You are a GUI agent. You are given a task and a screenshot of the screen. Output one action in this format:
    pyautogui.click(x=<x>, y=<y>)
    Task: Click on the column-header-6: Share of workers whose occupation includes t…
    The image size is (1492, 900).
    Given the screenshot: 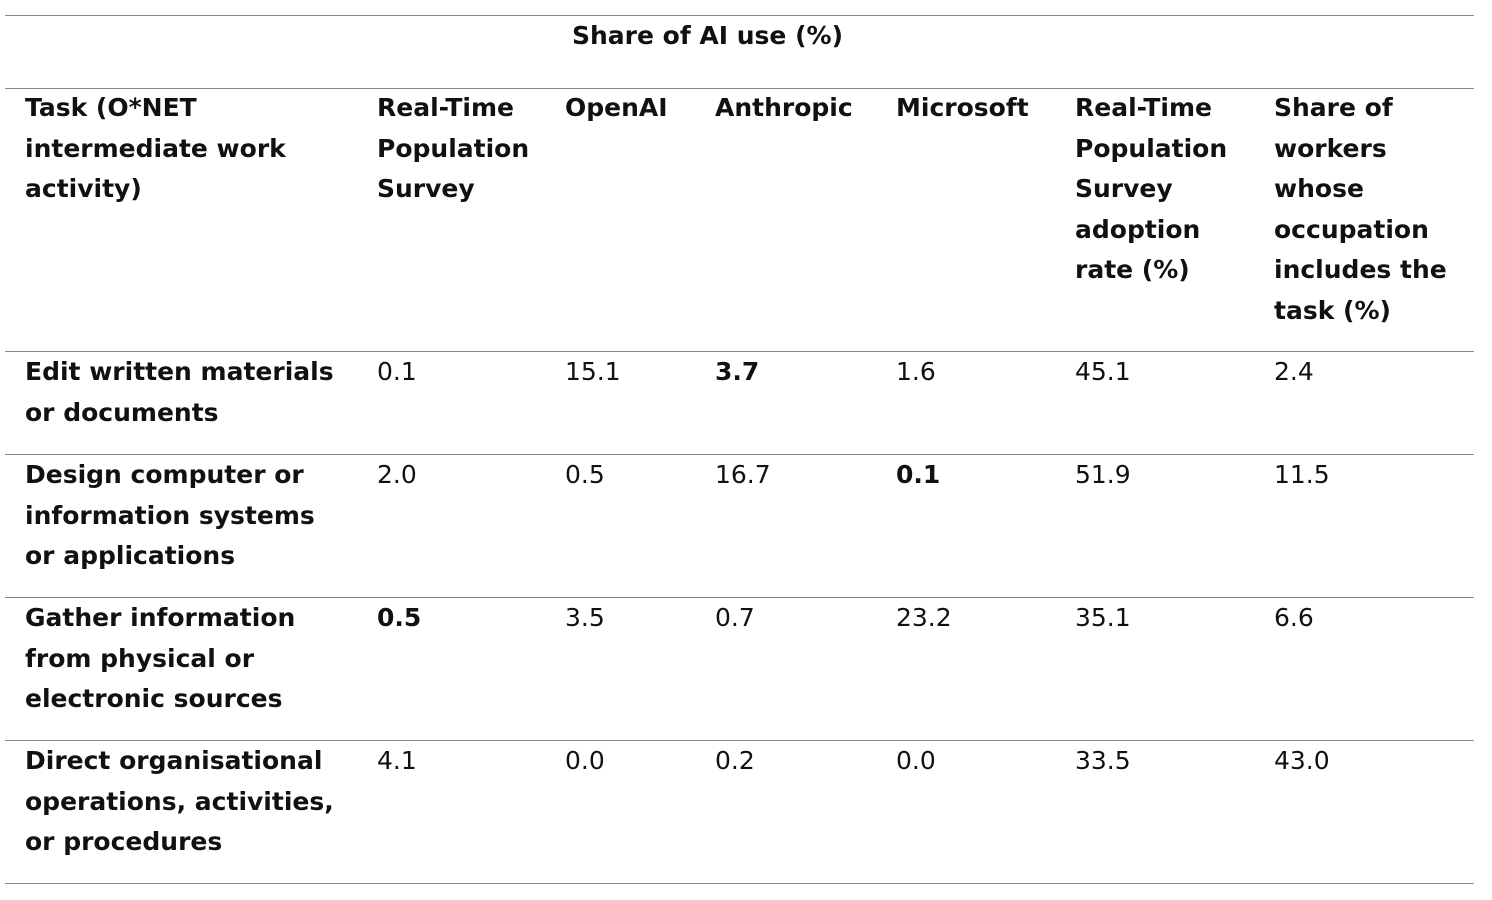 What is the action you would take?
    pyautogui.click(x=1360, y=209)
    